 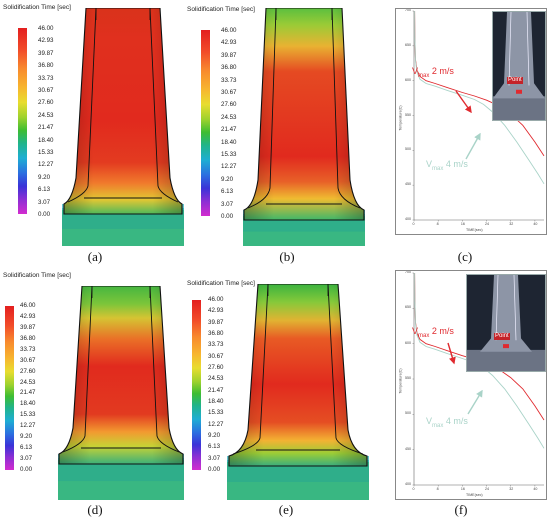 I want to click on colorbar-tick-label: 42.93, so click(x=229, y=43).